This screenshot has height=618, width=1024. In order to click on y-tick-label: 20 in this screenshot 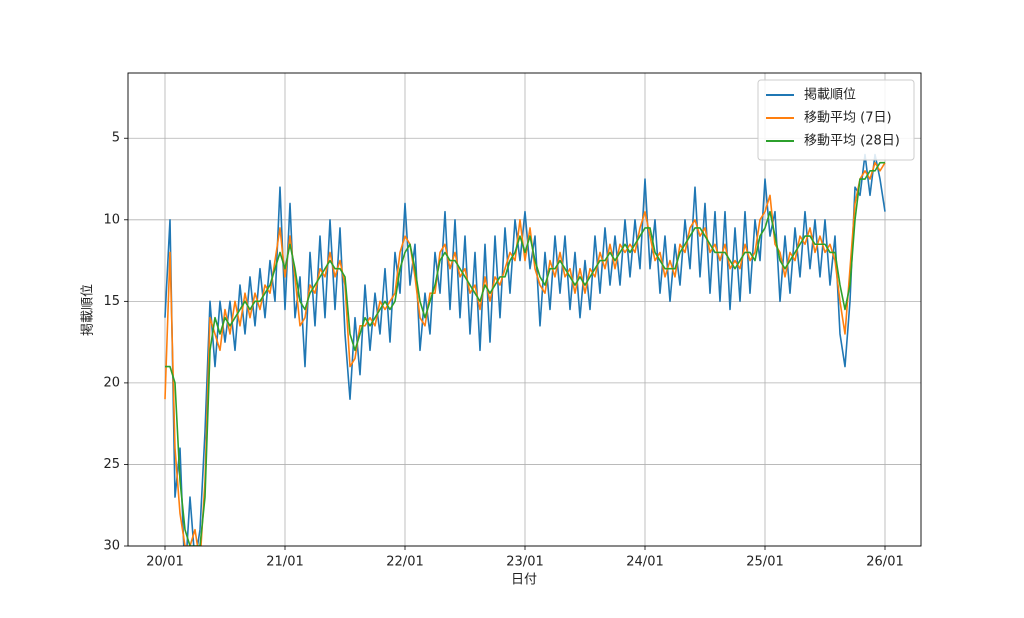, I will do `click(111, 382)`.